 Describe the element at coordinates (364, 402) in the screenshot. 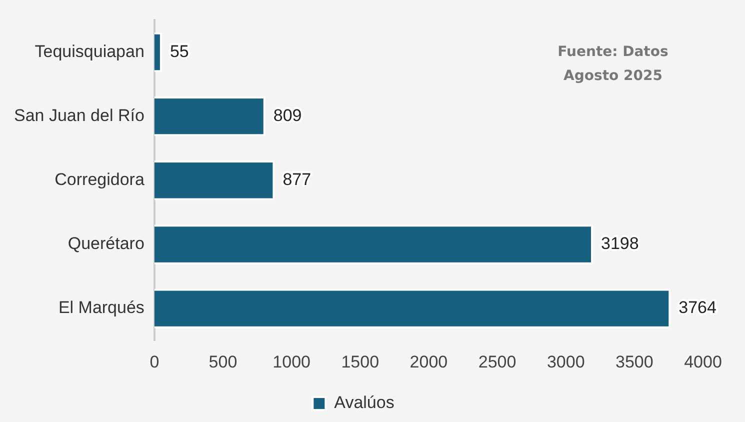

I see `legend-label: Avalúos` at that location.